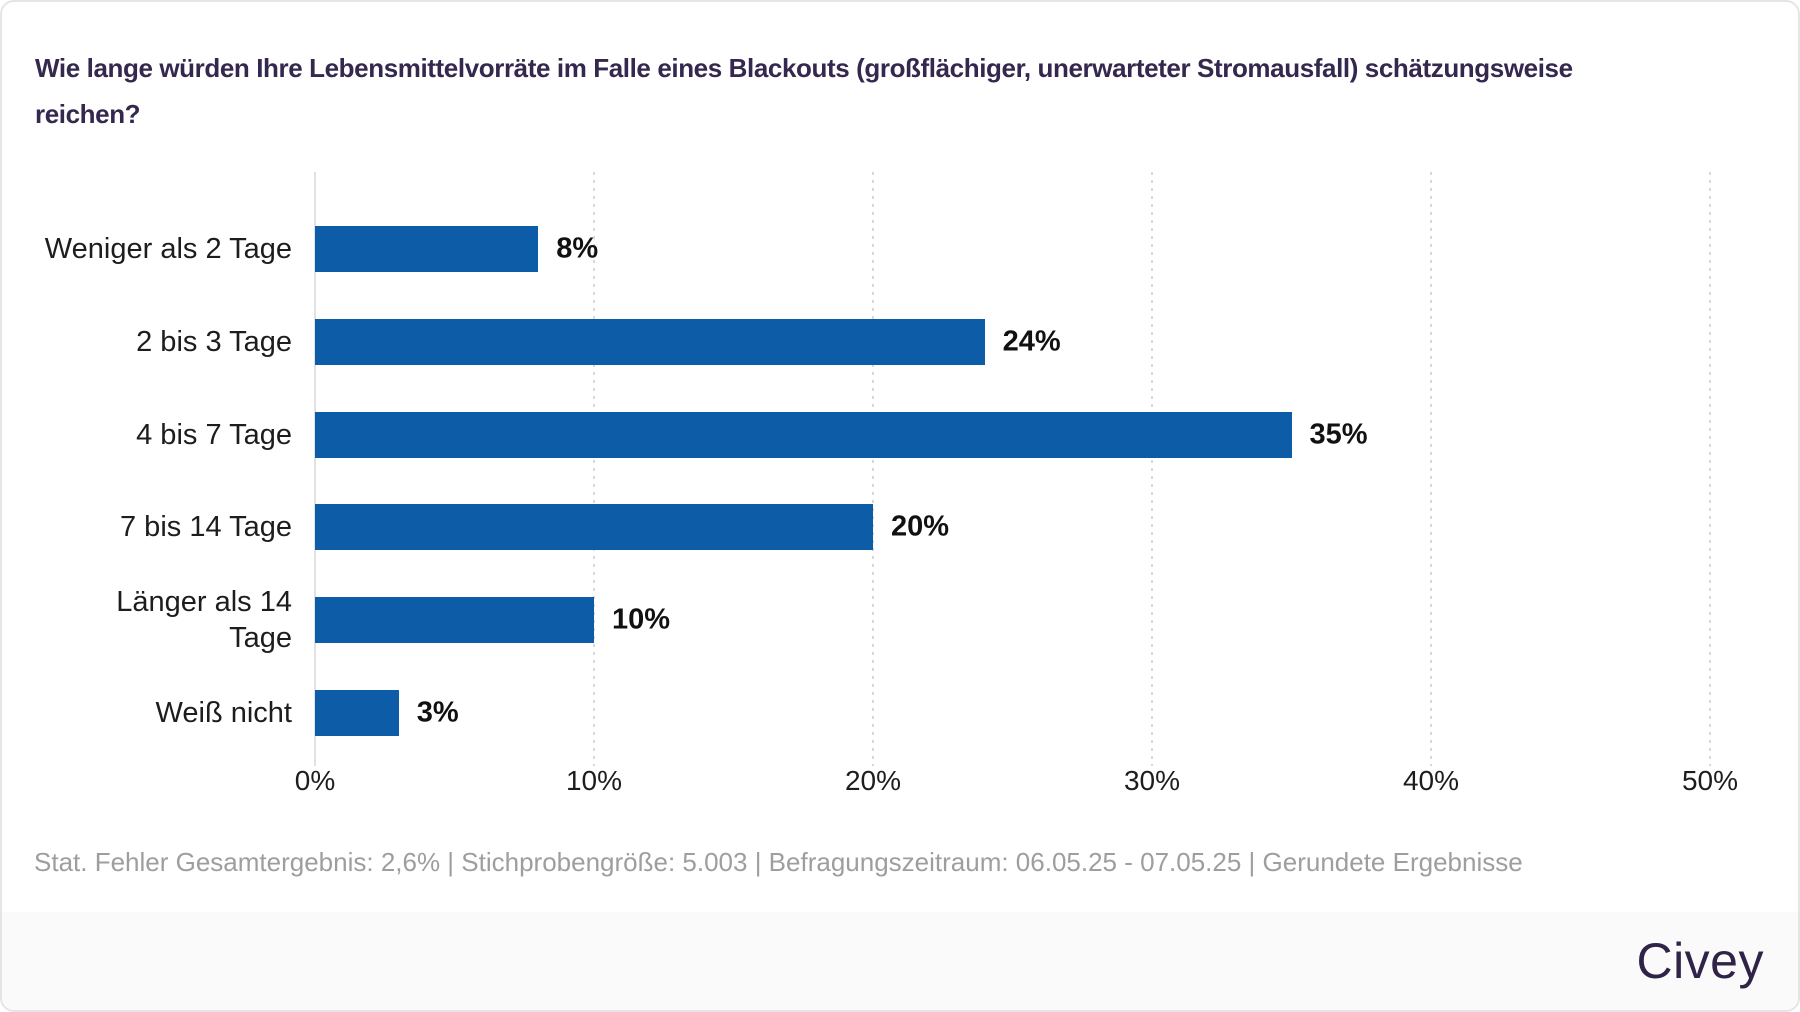  What do you see at coordinates (900, 961) in the screenshot?
I see `brand-footer: Civey` at bounding box center [900, 961].